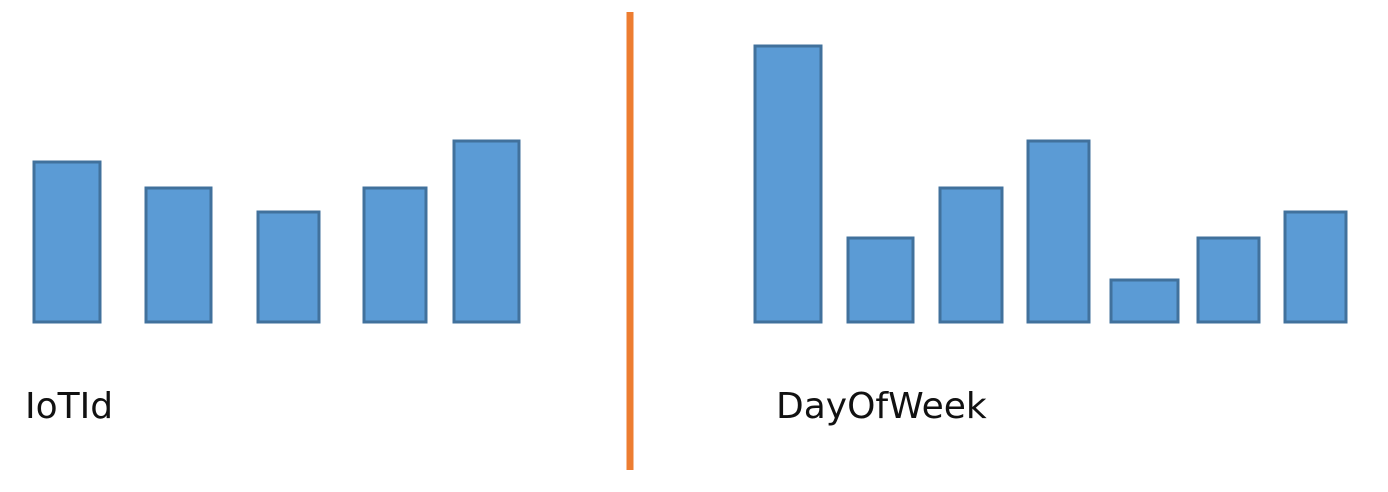 The height and width of the screenshot is (492, 1388). I want to click on chart-iotid, so click(276, 231).